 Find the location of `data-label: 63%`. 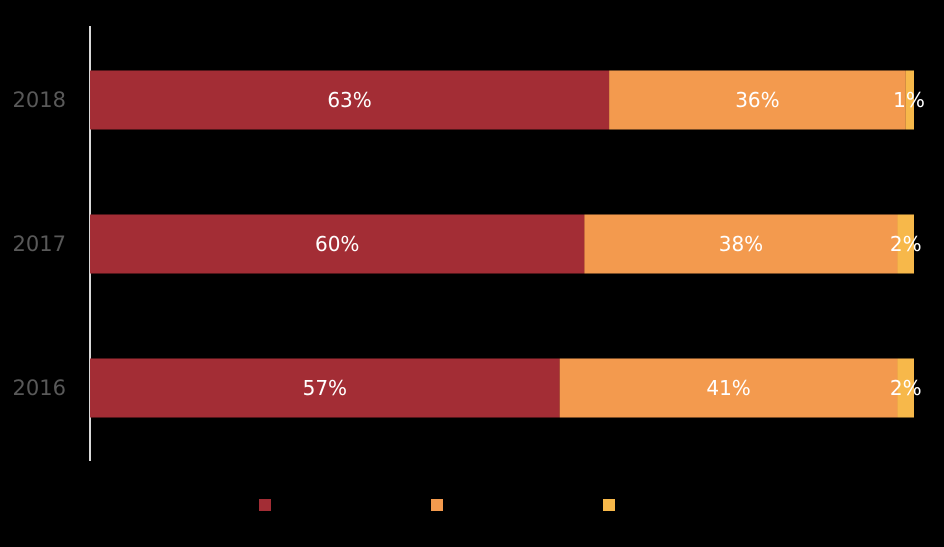

data-label: 63% is located at coordinates (349, 100).